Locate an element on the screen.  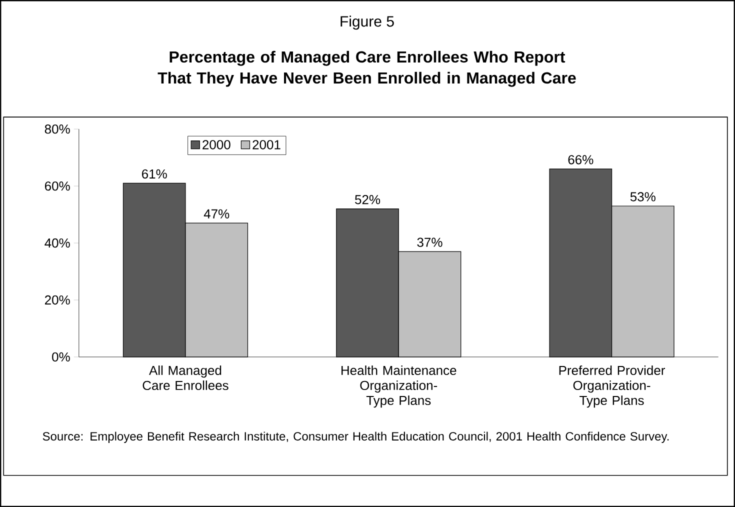
data-label: 53% is located at coordinates (643, 197).